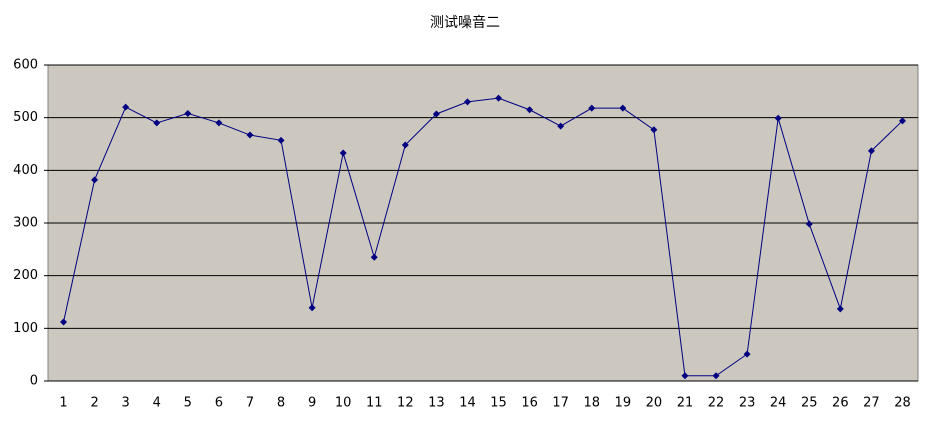  Describe the element at coordinates (778, 403) in the screenshot. I see `x-tick-label: 24` at that location.